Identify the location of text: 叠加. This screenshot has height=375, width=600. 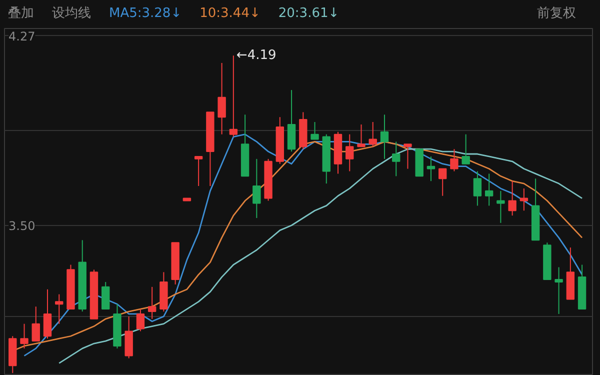
(21, 13).